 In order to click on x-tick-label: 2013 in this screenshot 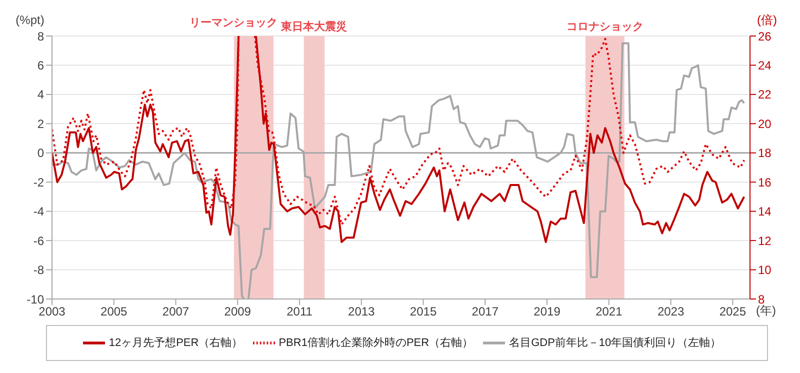, I will do `click(362, 311)`.